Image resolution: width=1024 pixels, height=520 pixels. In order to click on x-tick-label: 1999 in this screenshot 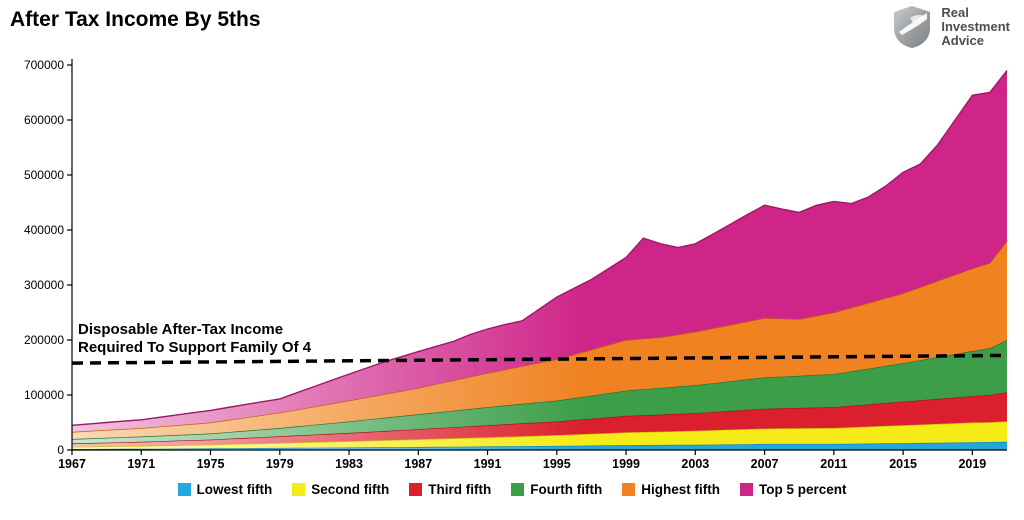, I will do `click(626, 463)`.